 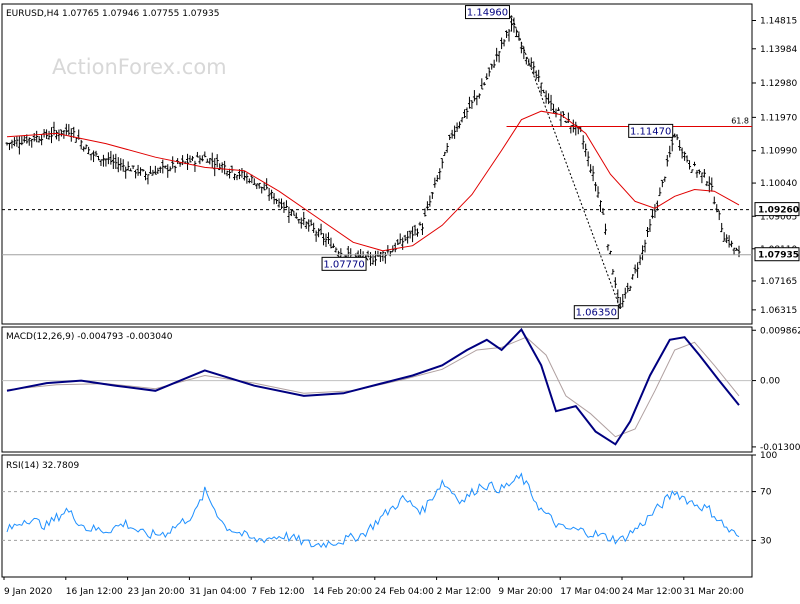 What do you see at coordinates (778, 211) in the screenshot?
I see `price-level-text: 1.09260` at bounding box center [778, 211].